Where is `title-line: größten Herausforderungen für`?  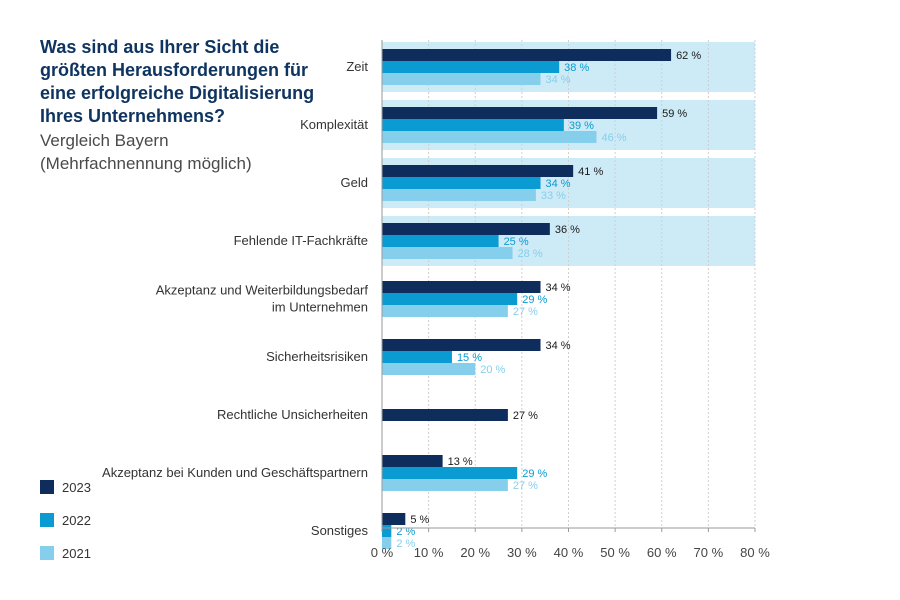 title-line: größten Herausforderungen für is located at coordinates (174, 70).